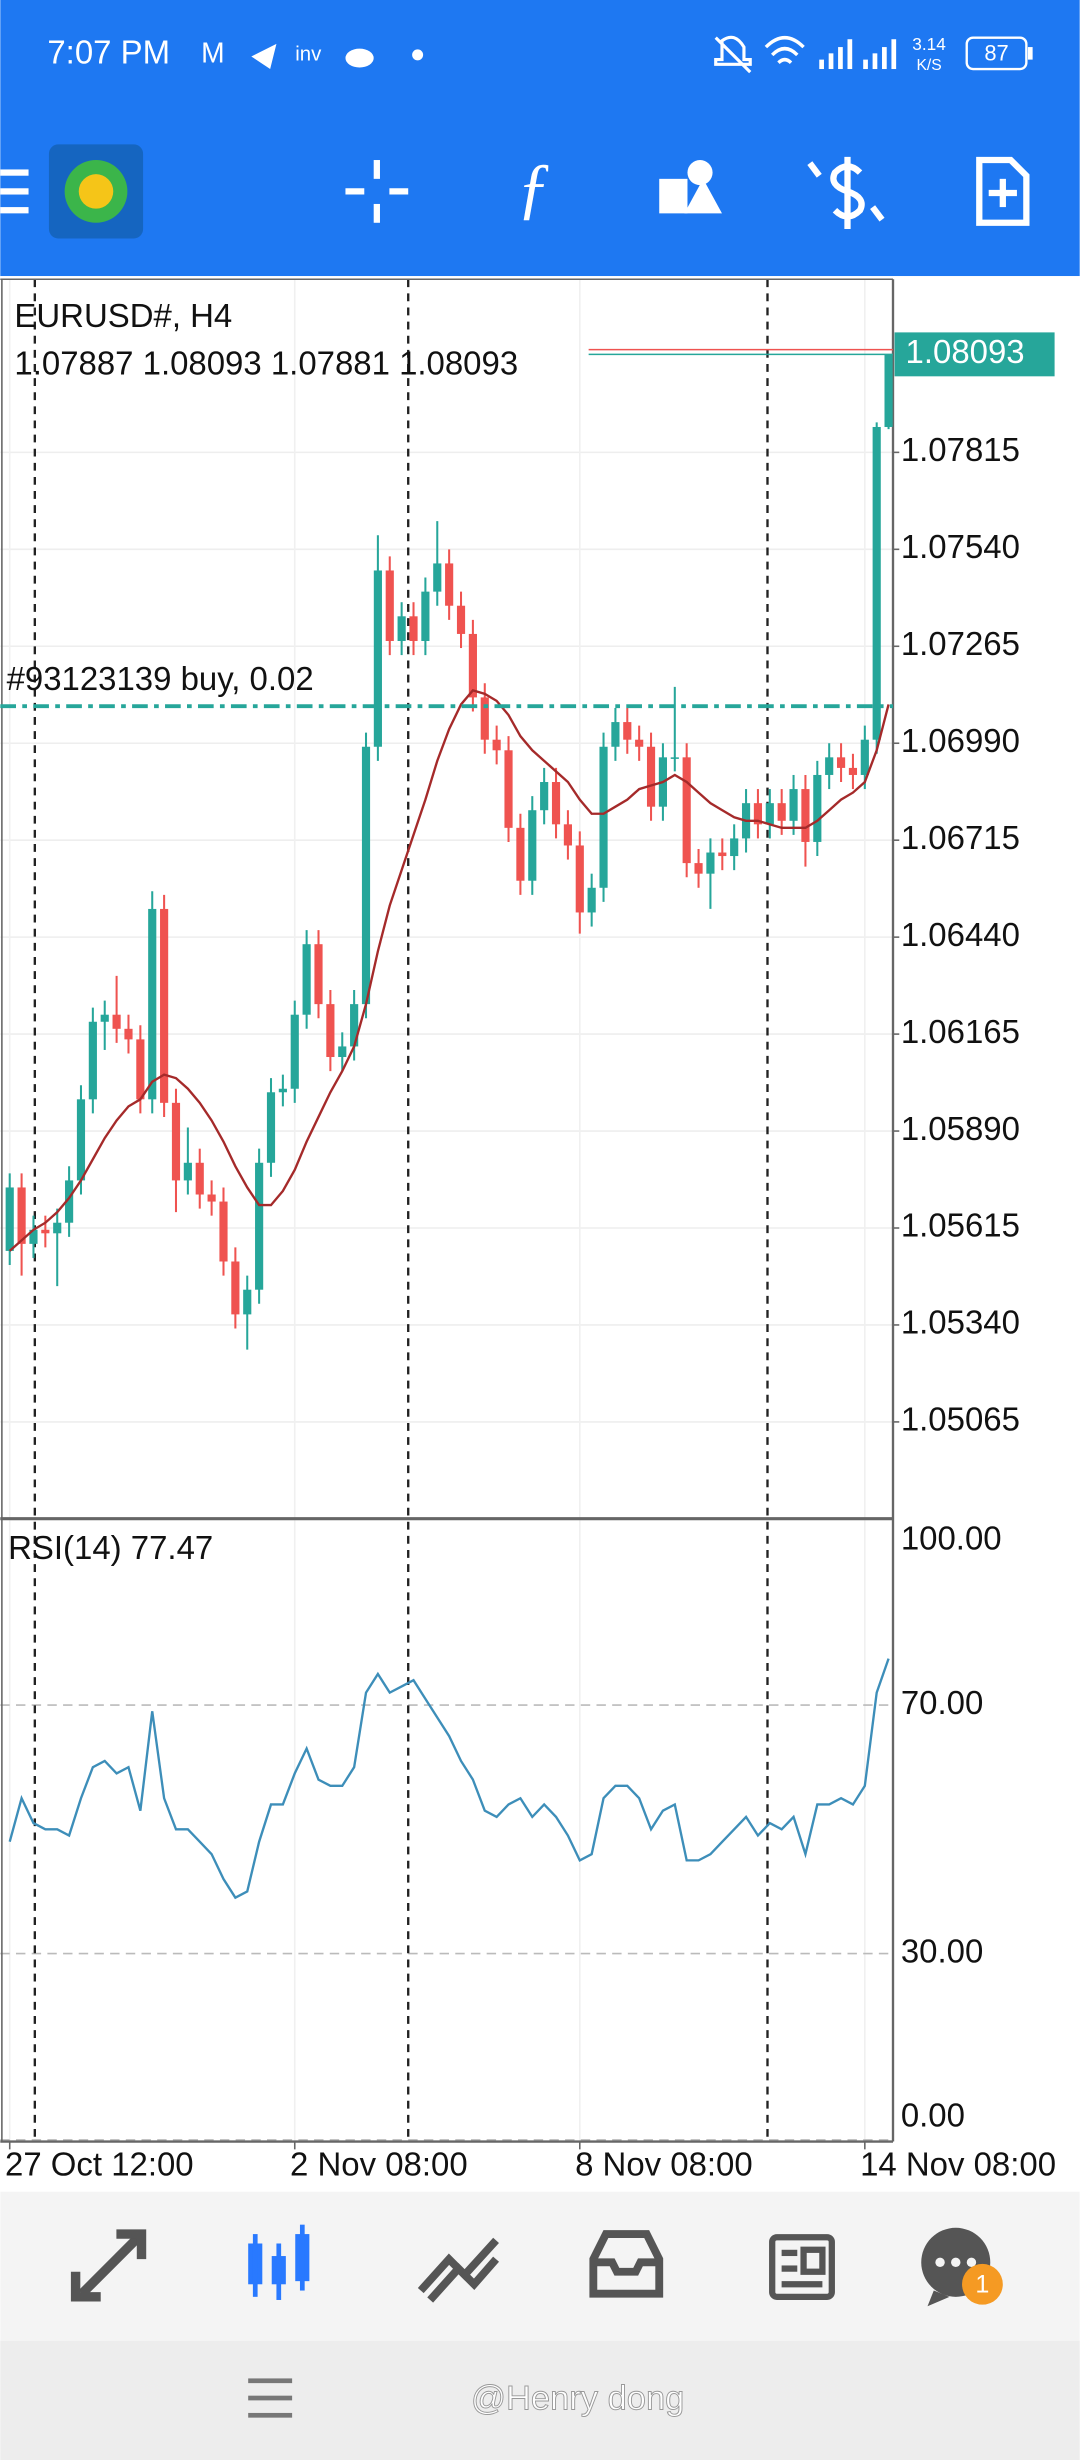 This screenshot has width=1080, height=2460. Describe the element at coordinates (960, 546) in the screenshot. I see `y-tick-label: 1.07540` at that location.